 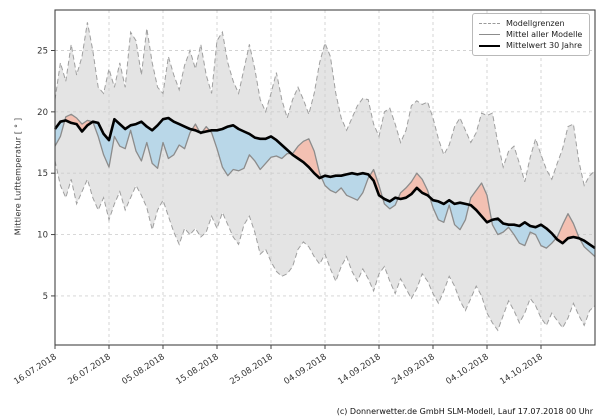 I want to click on legend-label: Mittel aller Modelle, so click(x=544, y=34).